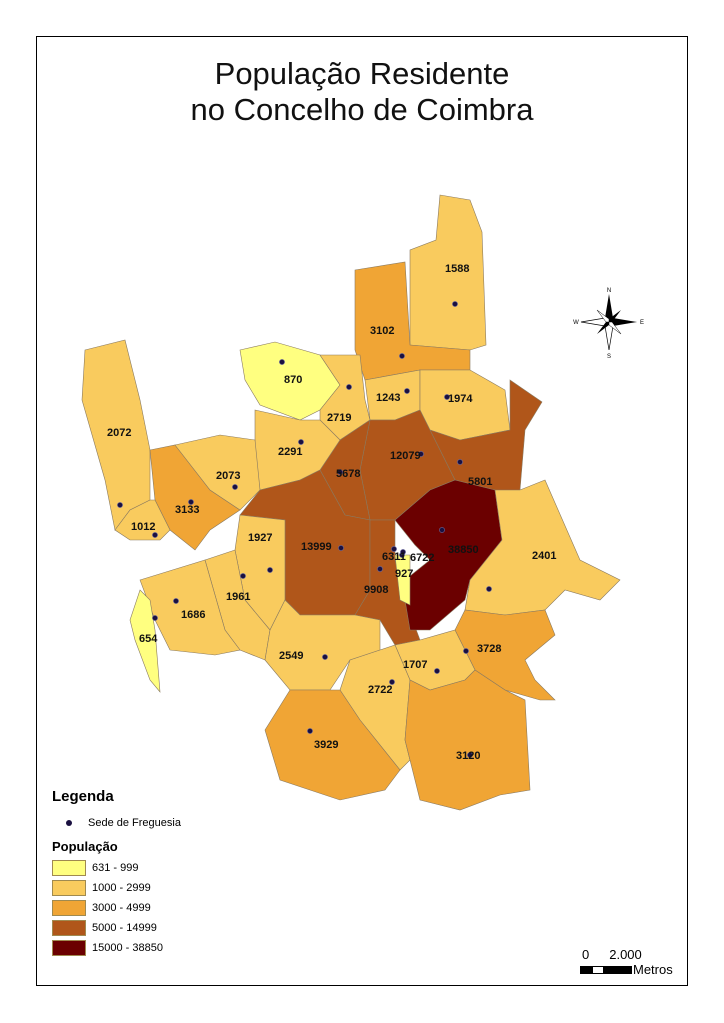 The width and height of the screenshot is (724, 1023). I want to click on population-label: 3929, so click(326, 745).